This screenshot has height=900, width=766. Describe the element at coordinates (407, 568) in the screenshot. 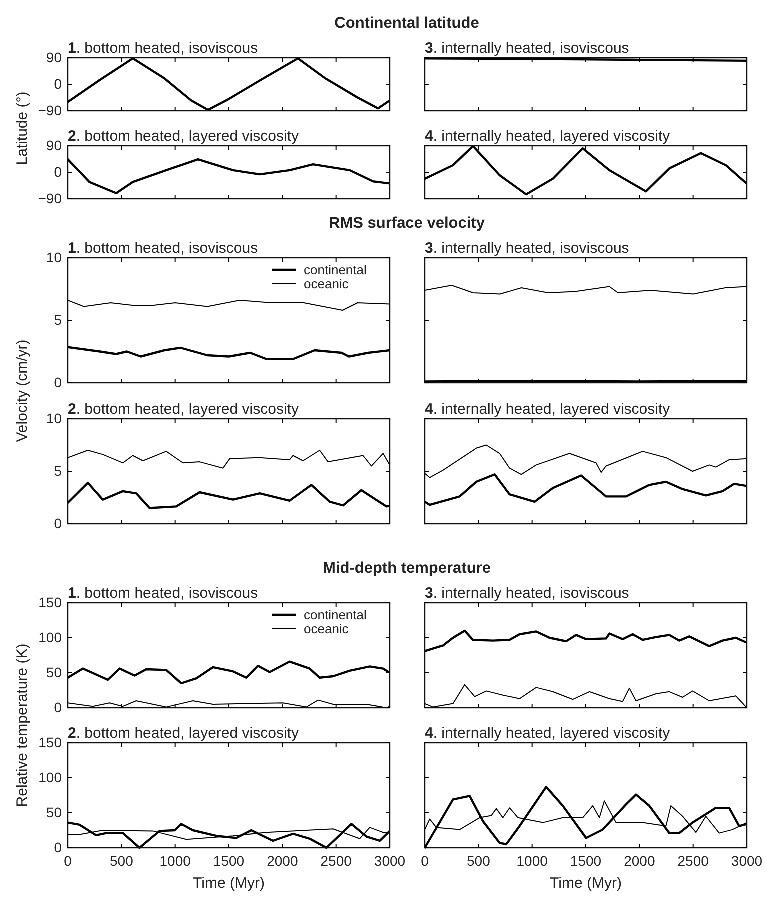

I see `chart-title: Mid-depth temperature` at that location.